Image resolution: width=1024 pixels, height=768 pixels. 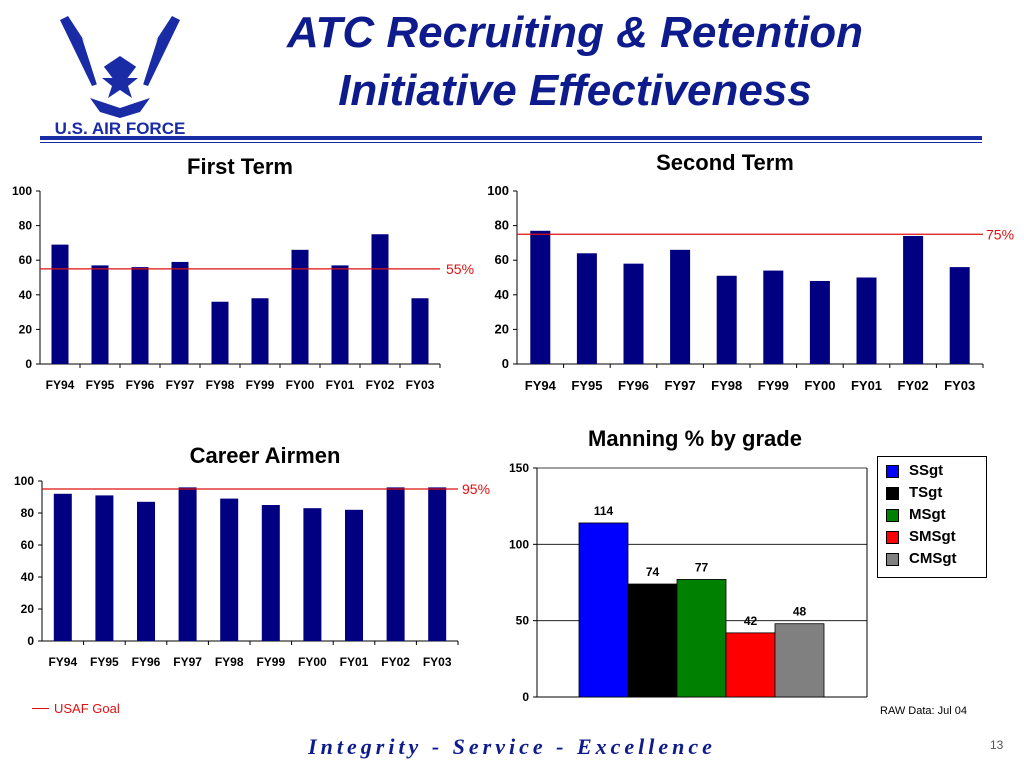 I want to click on chart4-bar-msgt, so click(x=701, y=638).